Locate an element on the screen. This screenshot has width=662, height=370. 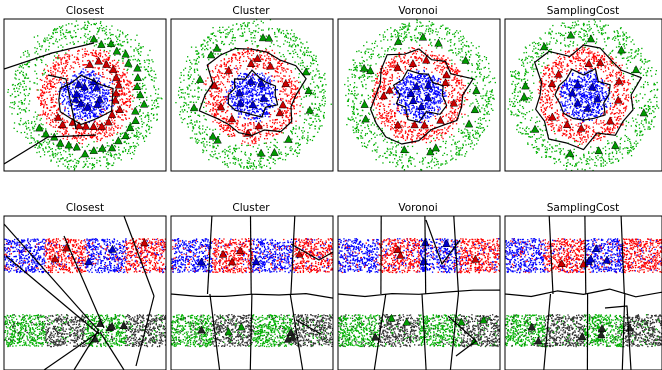
prototype-marker is located at coordinates (112, 113).